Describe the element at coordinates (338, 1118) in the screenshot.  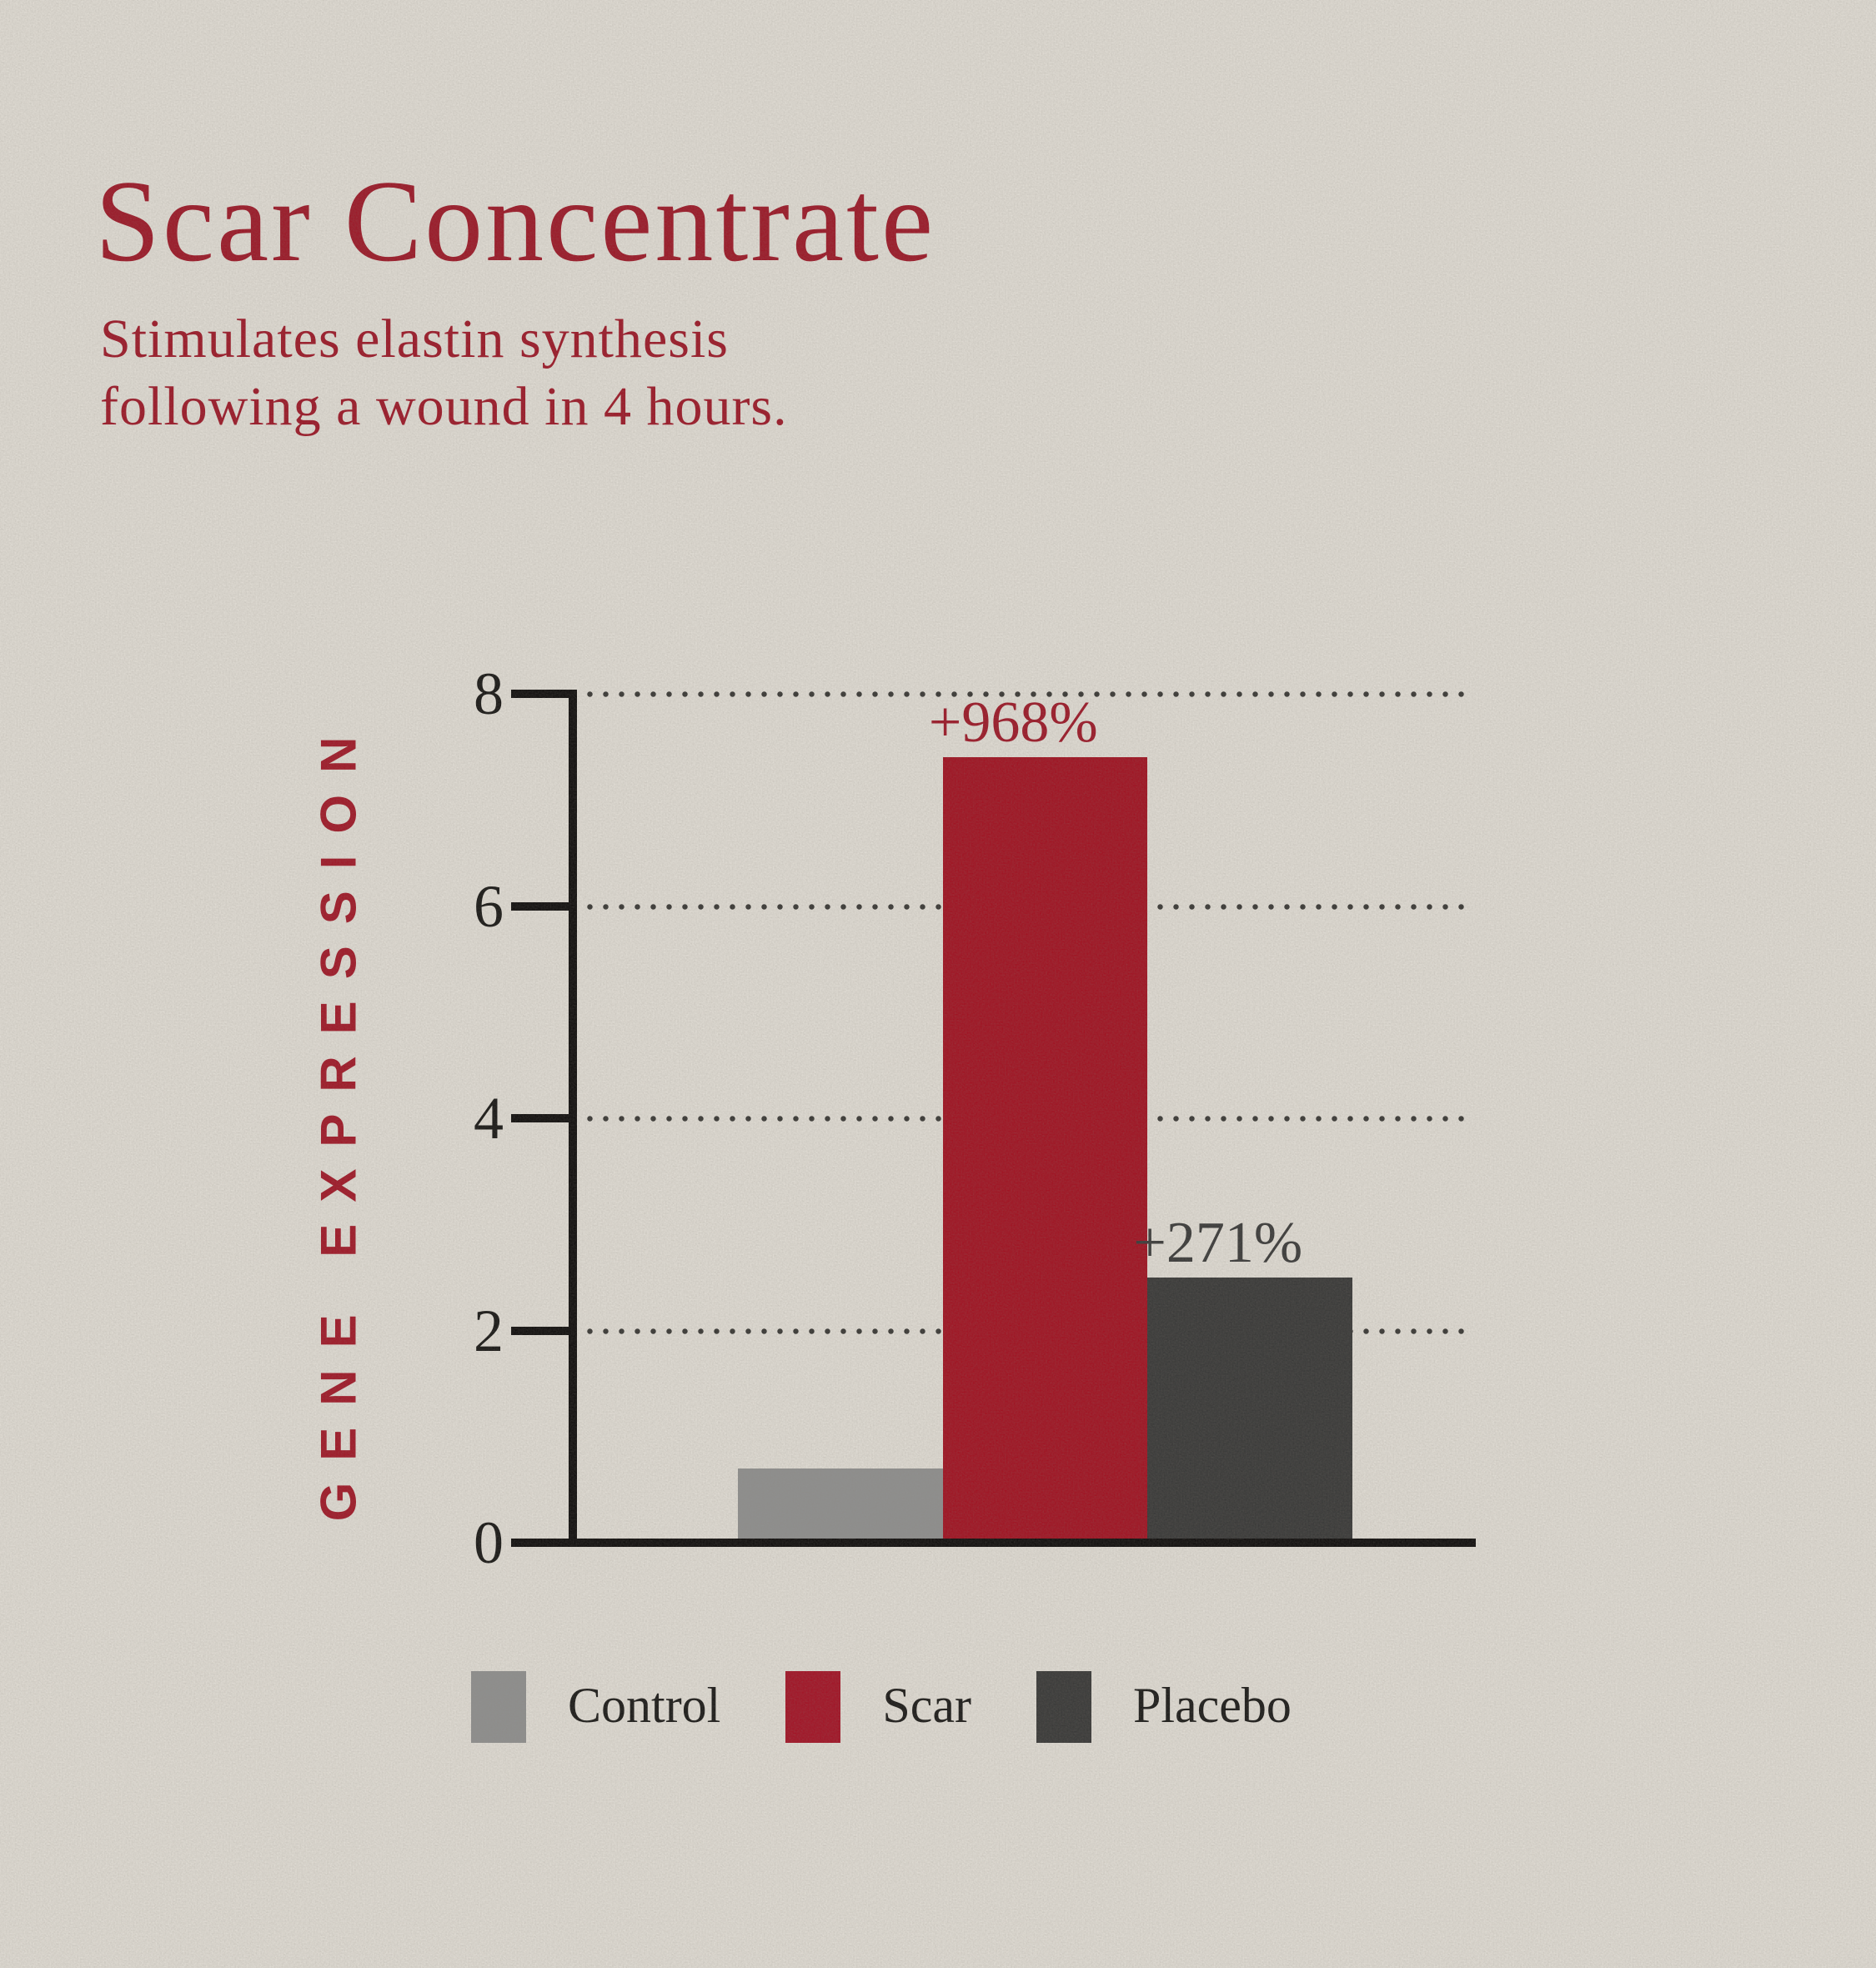
I see `y-axis-title: GENE EXPRESSION` at that location.